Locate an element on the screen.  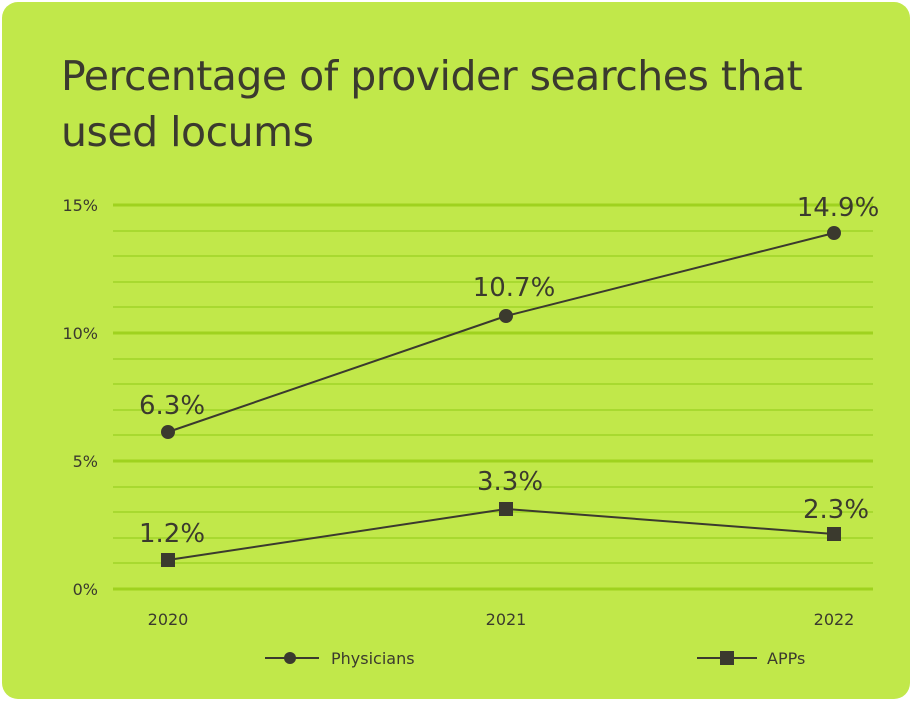
y-axis-ticks: 15% 10% 5% 0% is located at coordinates (80, 397).